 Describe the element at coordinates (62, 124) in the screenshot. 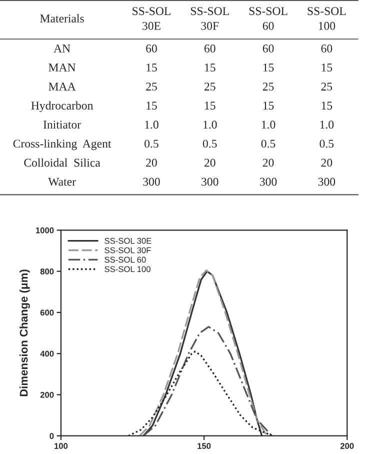

I see `category-label: Initiator` at that location.